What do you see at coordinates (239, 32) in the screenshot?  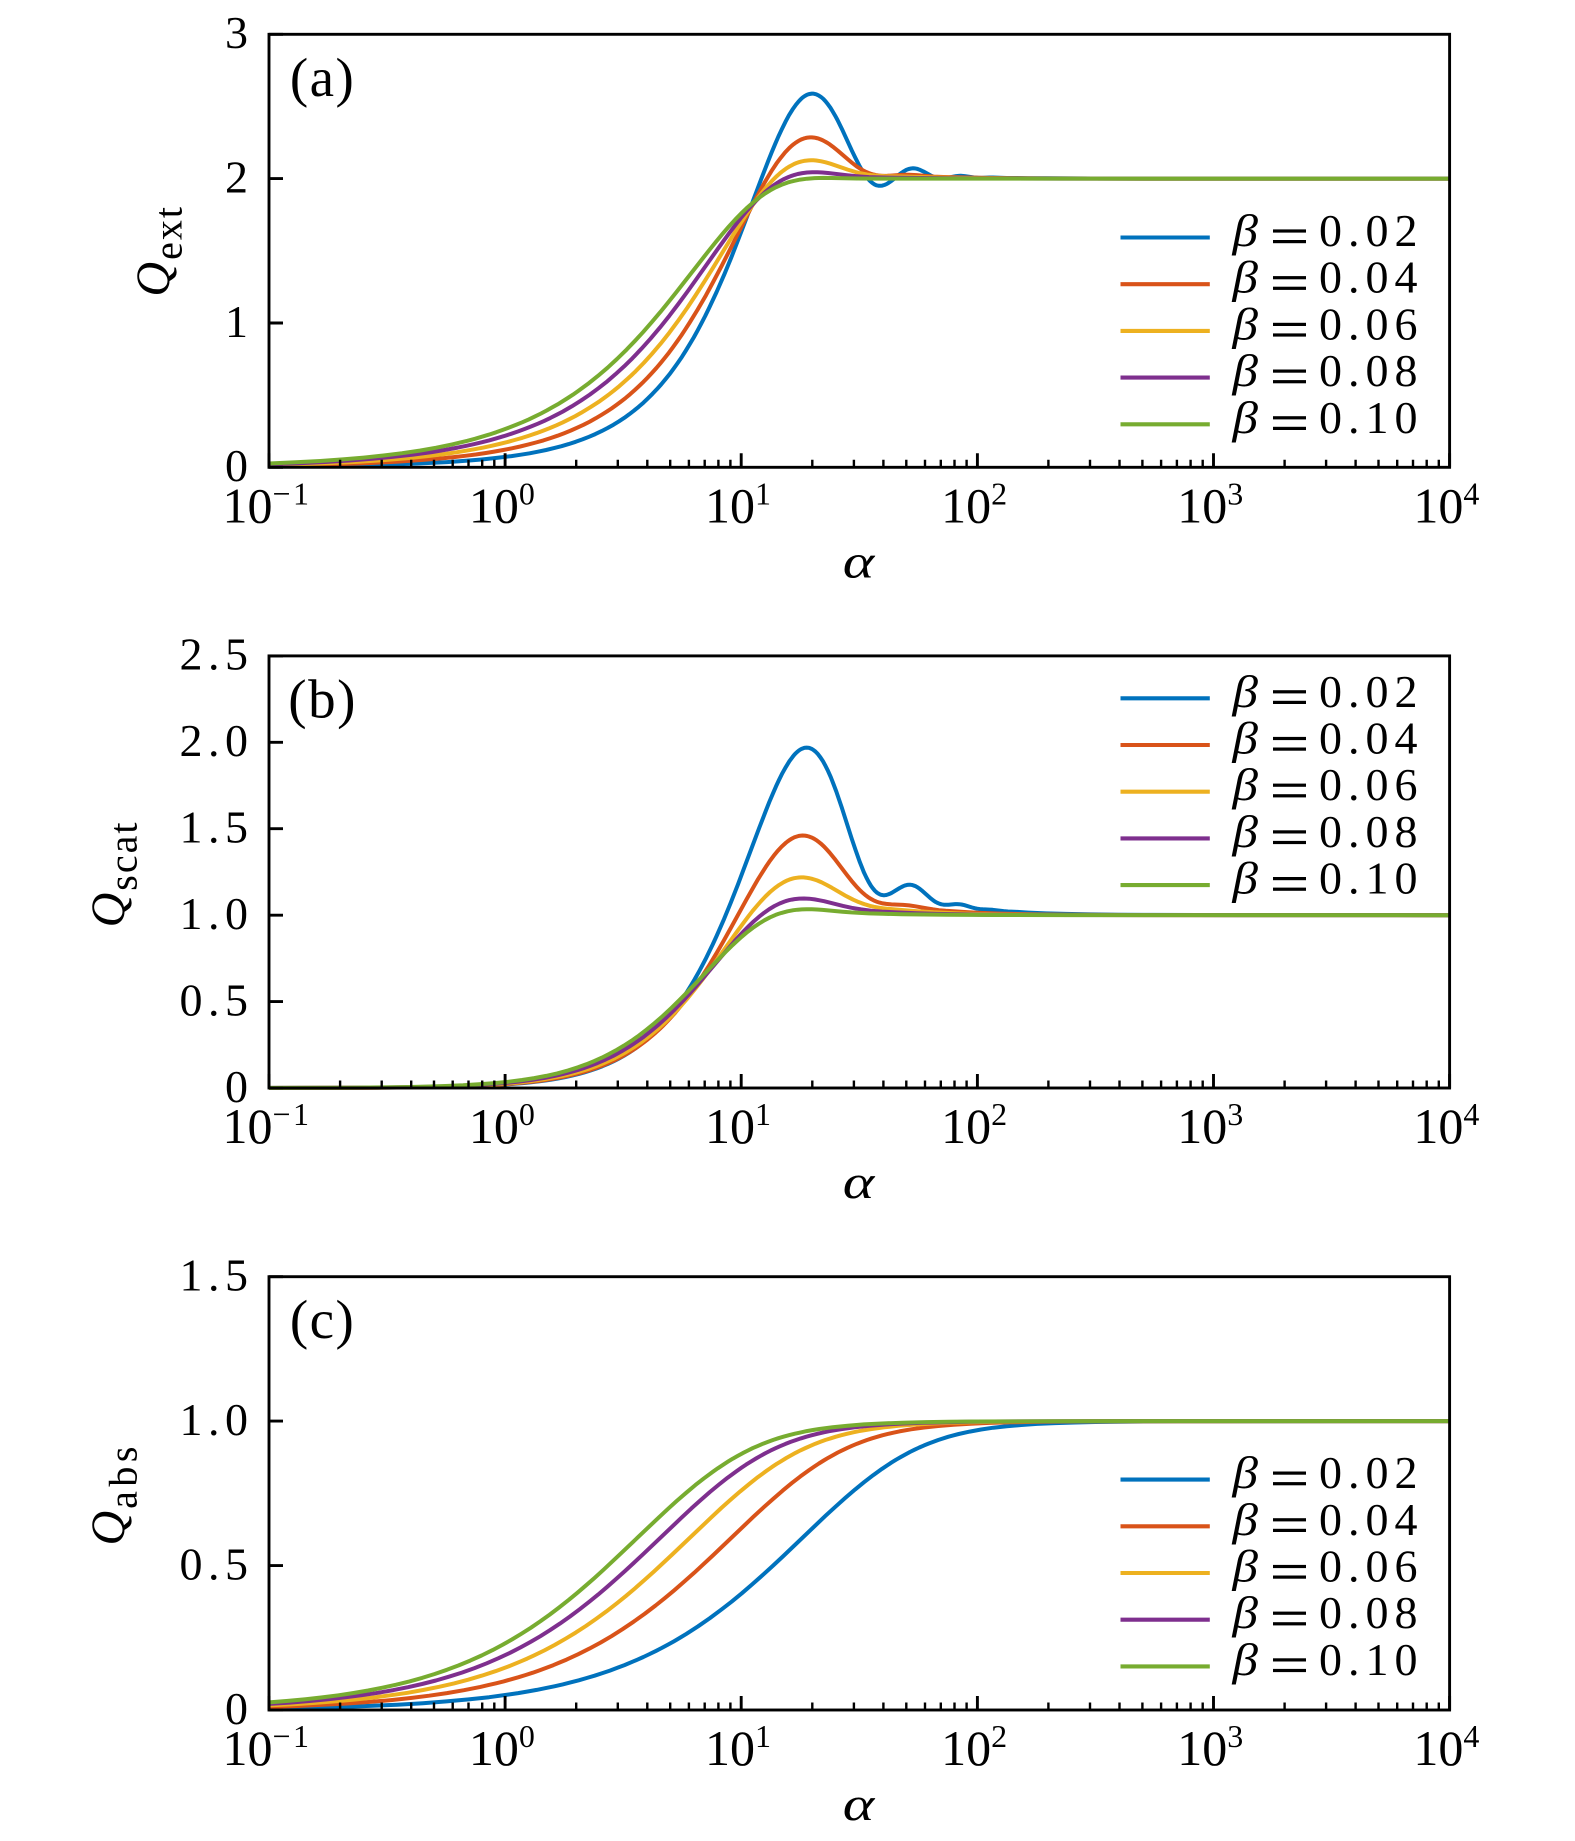 I see `svg-text: 3` at bounding box center [239, 32].